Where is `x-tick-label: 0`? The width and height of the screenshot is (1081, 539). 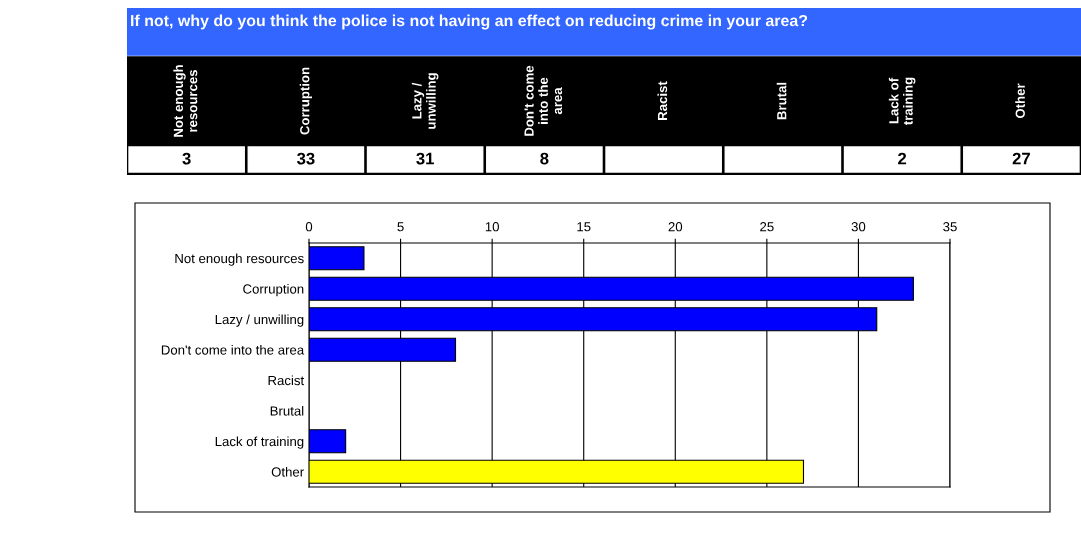
x-tick-label: 0 is located at coordinates (309, 227).